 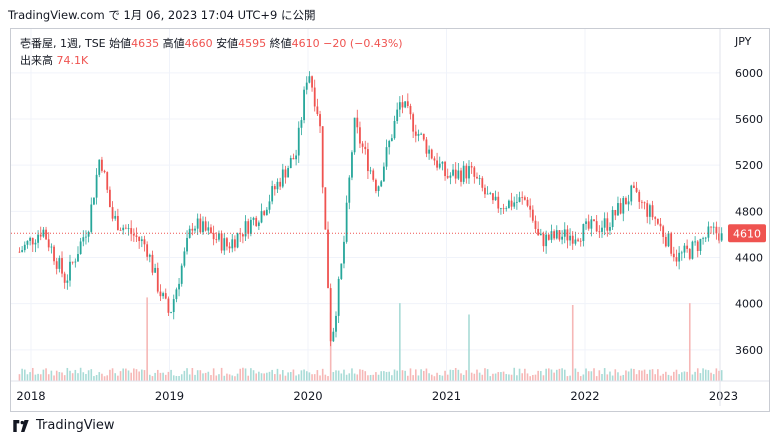 I want to click on brand-footer: TradingView, so click(x=63, y=425).